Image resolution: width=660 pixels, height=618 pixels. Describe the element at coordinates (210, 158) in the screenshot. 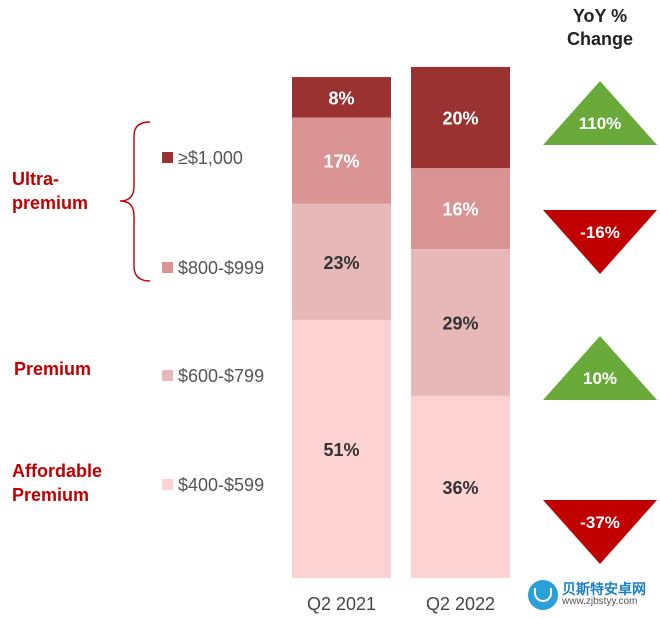

I see `legend-label: ≥$1,000` at that location.